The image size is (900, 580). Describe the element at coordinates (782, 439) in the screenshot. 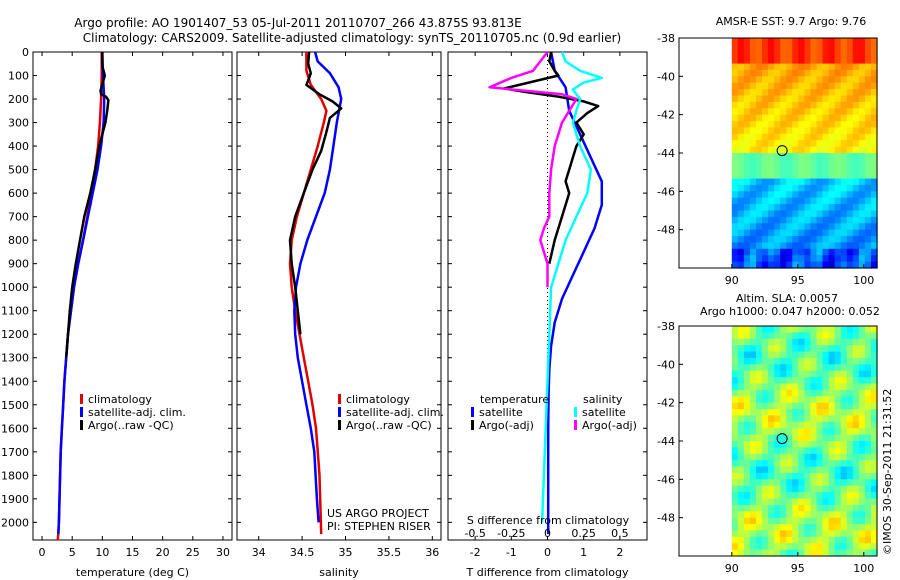

I see `sla_map-argo-marker` at that location.